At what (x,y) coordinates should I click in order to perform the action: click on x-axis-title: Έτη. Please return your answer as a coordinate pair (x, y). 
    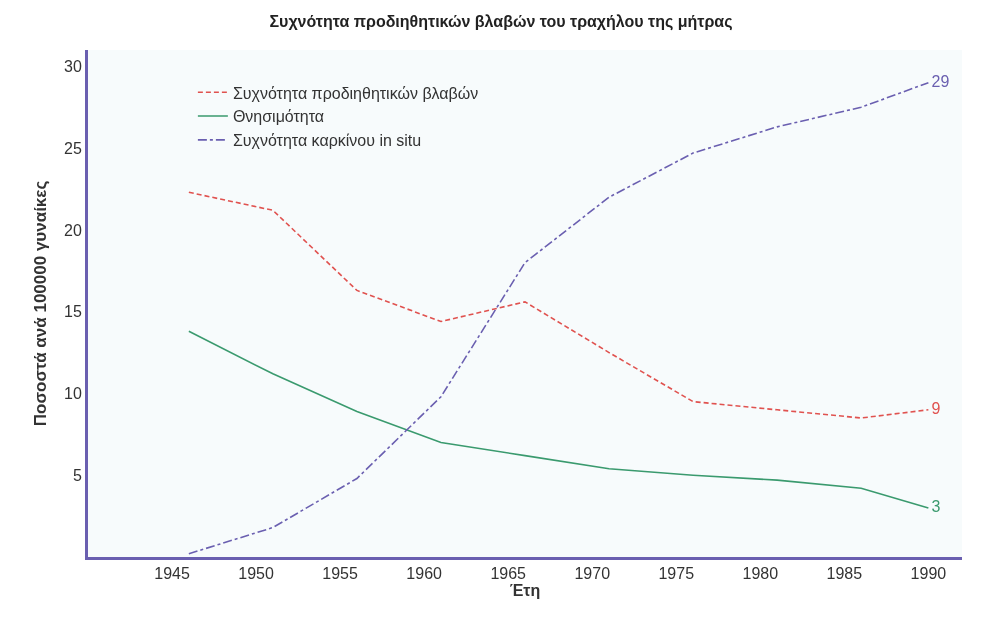
    Looking at the image, I should click on (525, 591).